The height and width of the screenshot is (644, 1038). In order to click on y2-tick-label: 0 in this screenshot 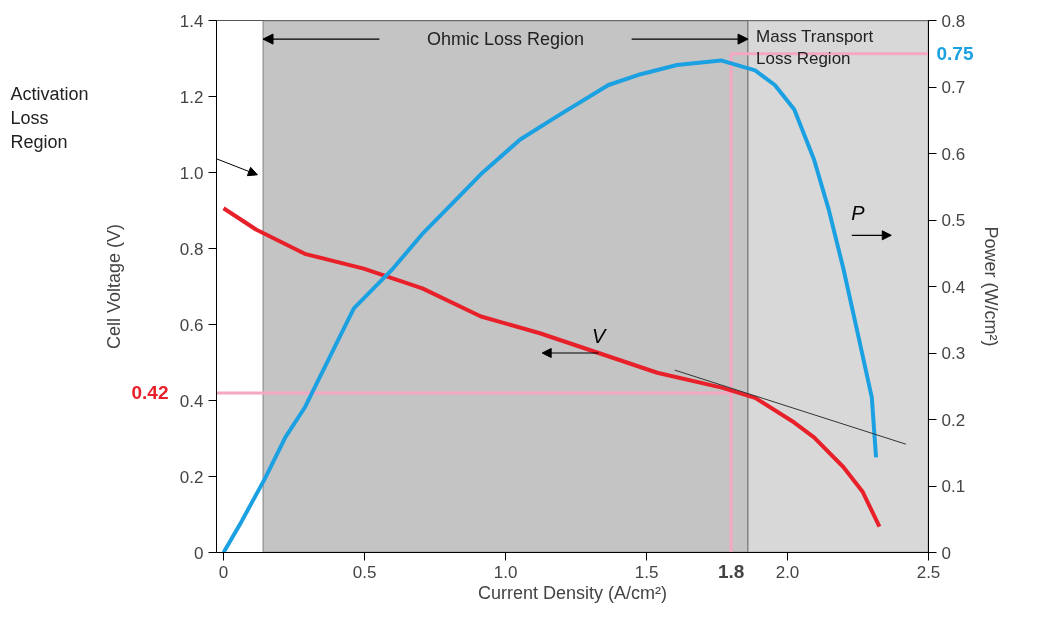, I will do `click(946, 553)`.